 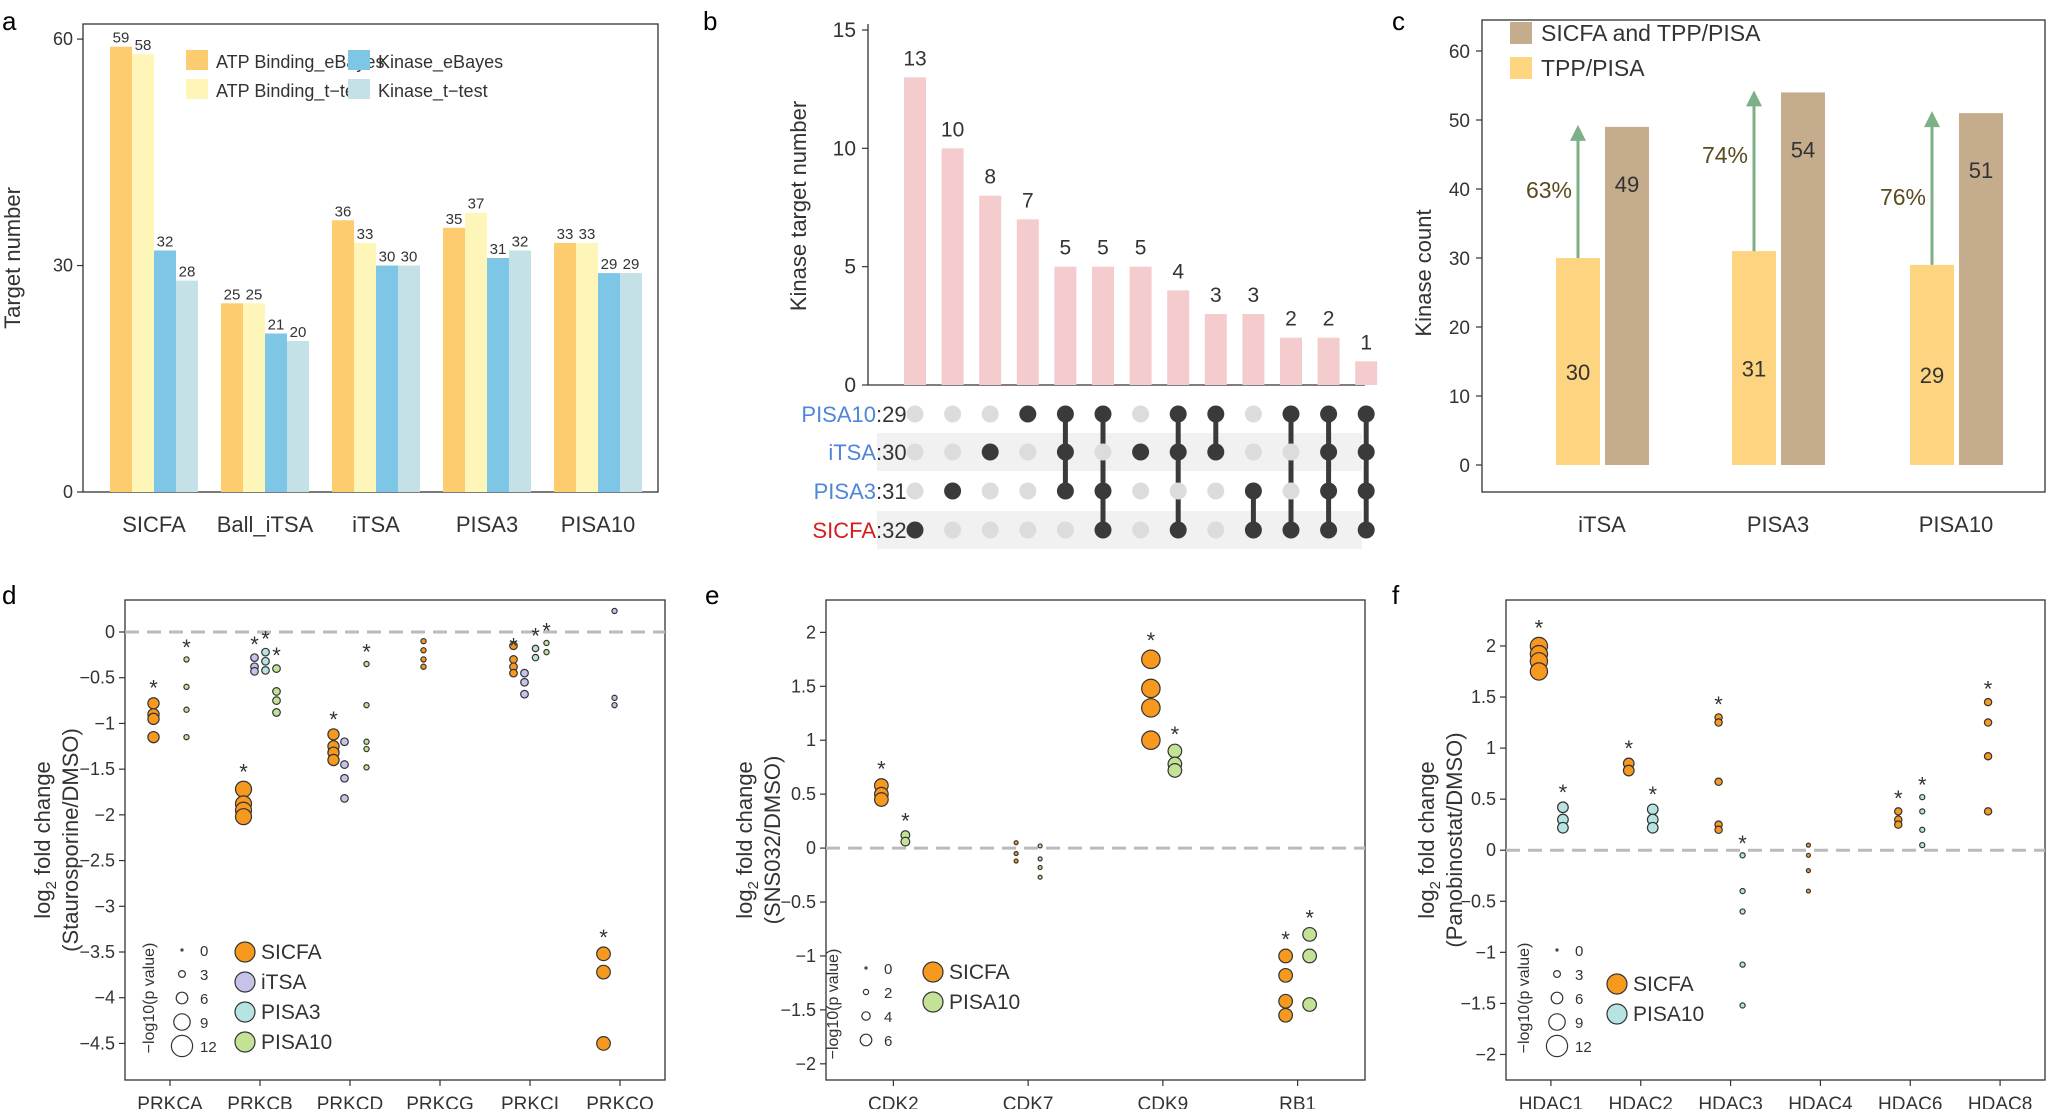 What do you see at coordinates (265, 670) in the screenshot?
I see `point-PISA3` at bounding box center [265, 670].